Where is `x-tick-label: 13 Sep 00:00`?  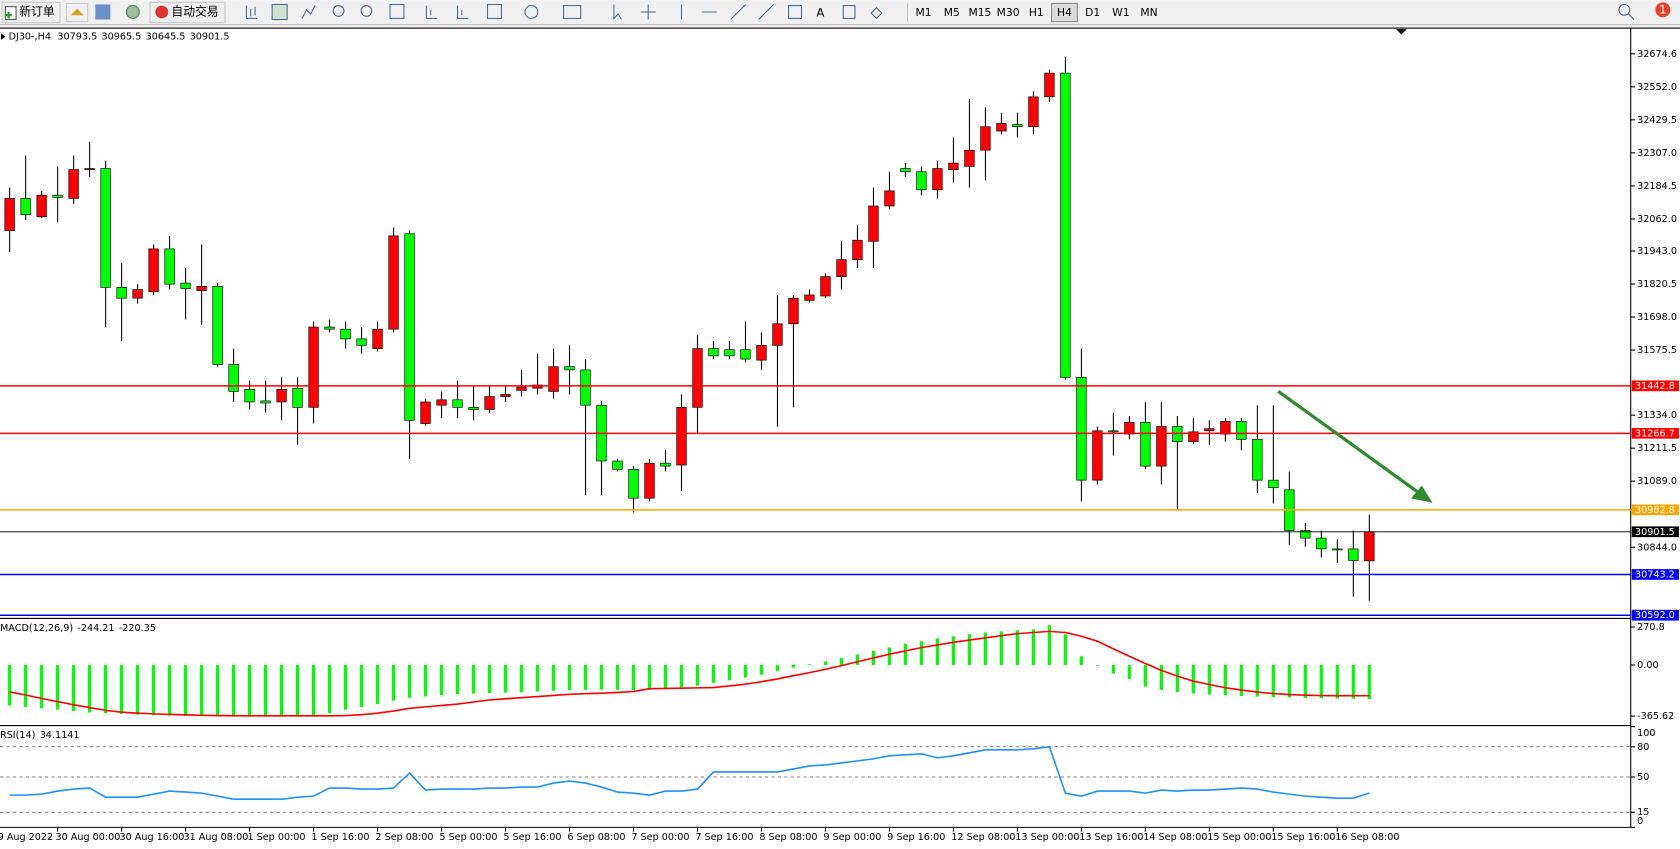 x-tick-label: 13 Sep 00:00 is located at coordinates (1047, 837).